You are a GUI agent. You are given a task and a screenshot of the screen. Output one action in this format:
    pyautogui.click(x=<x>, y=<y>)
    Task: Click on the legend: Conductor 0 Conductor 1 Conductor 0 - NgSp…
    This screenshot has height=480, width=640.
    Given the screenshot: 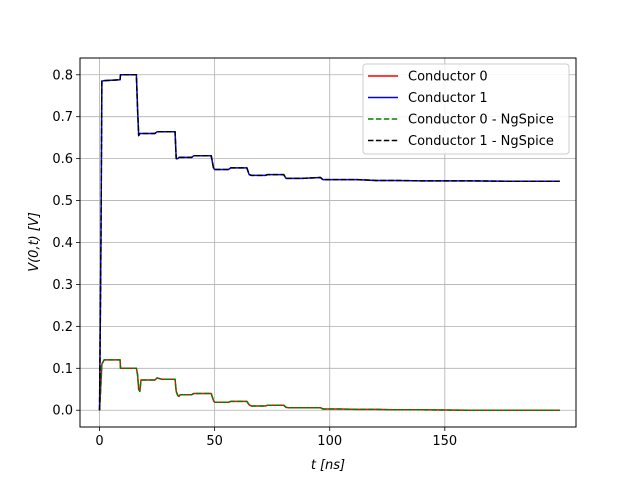 What is the action you would take?
    pyautogui.click(x=466, y=109)
    